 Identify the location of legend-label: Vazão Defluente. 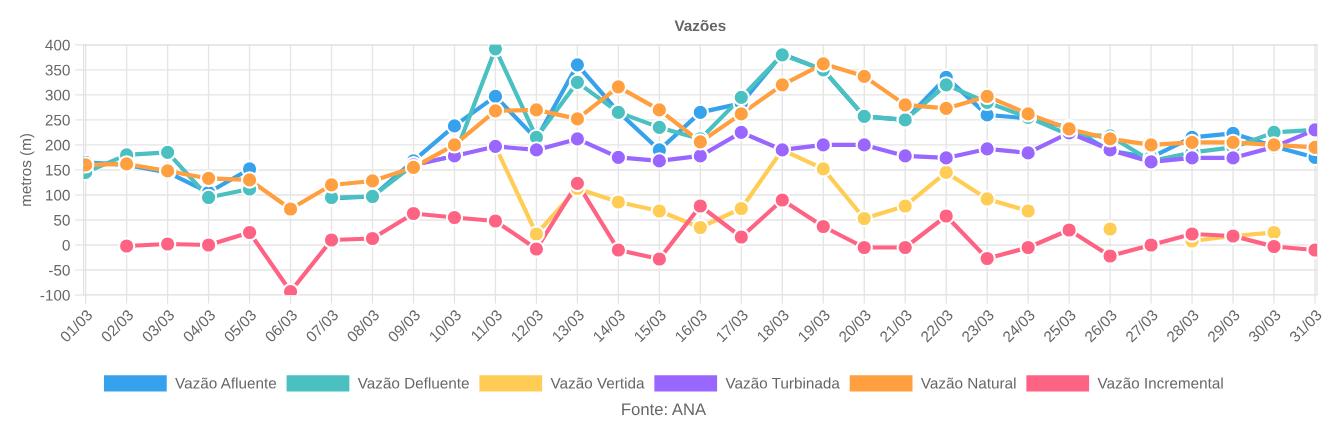
(413, 383).